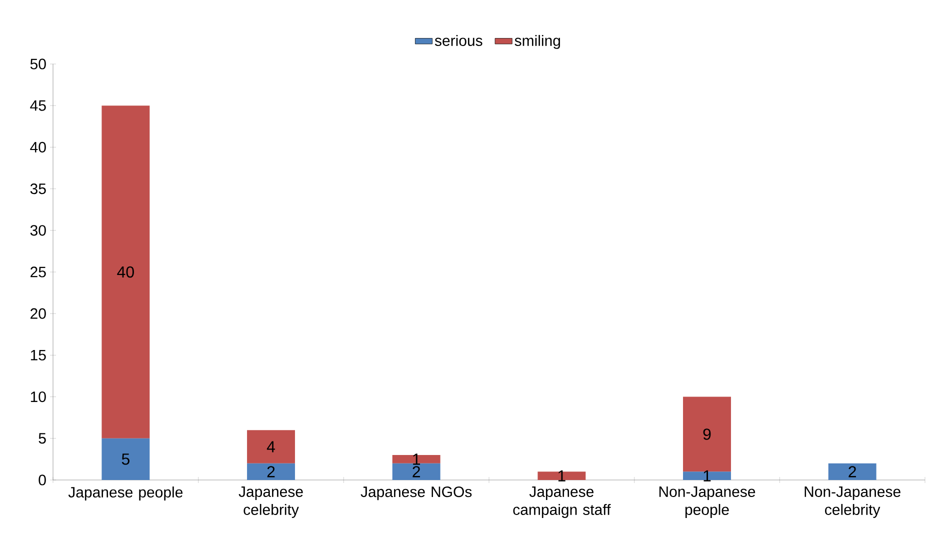 The height and width of the screenshot is (546, 935). Describe the element at coordinates (458, 40) in the screenshot. I see `legend-label: serious` at that location.